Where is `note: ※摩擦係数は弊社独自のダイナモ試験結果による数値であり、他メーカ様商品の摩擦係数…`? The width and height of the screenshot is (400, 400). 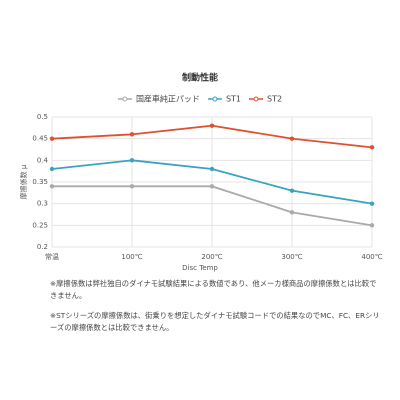
note: ※摩擦係数は弊社独自のダイナモ試験結果による数値であり、他メーカ様商品の摩擦係数… is located at coordinates (213, 289).